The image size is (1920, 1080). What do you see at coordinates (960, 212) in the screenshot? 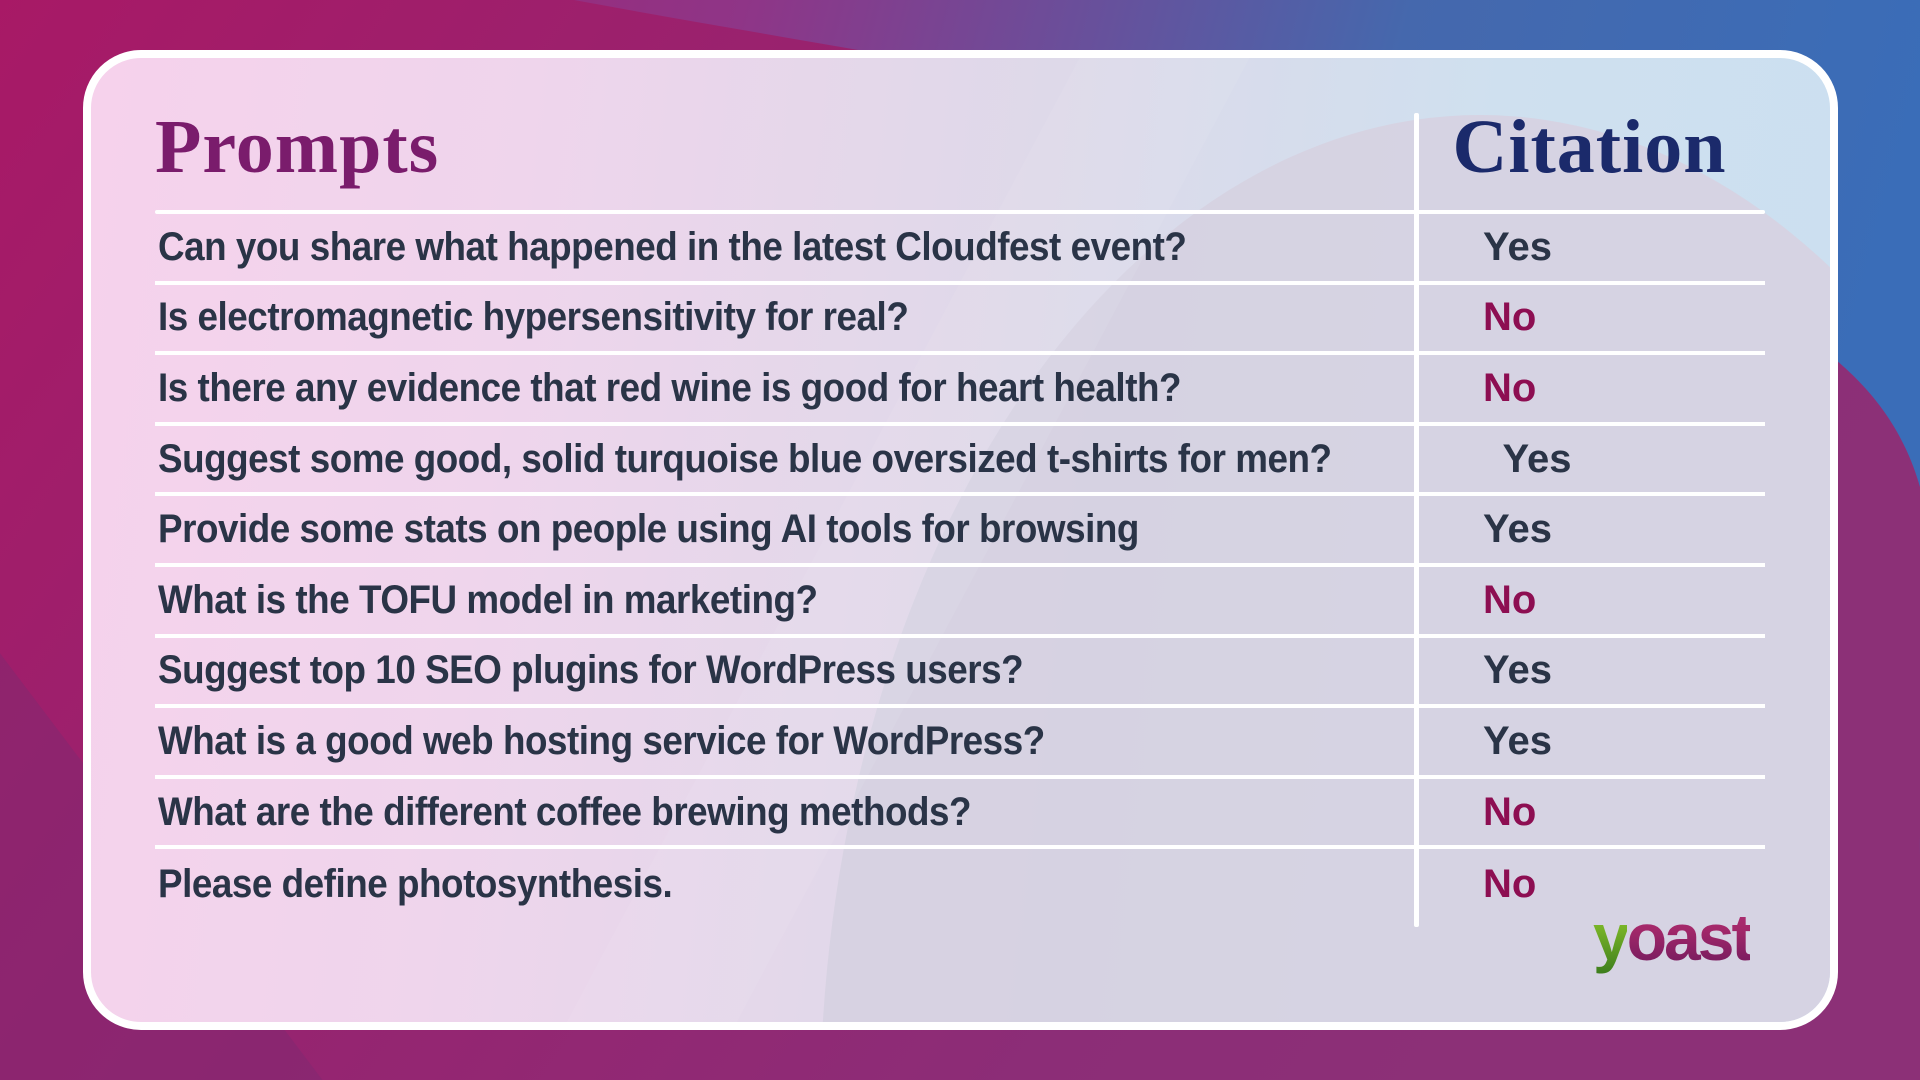
I see `header-underline` at bounding box center [960, 212].